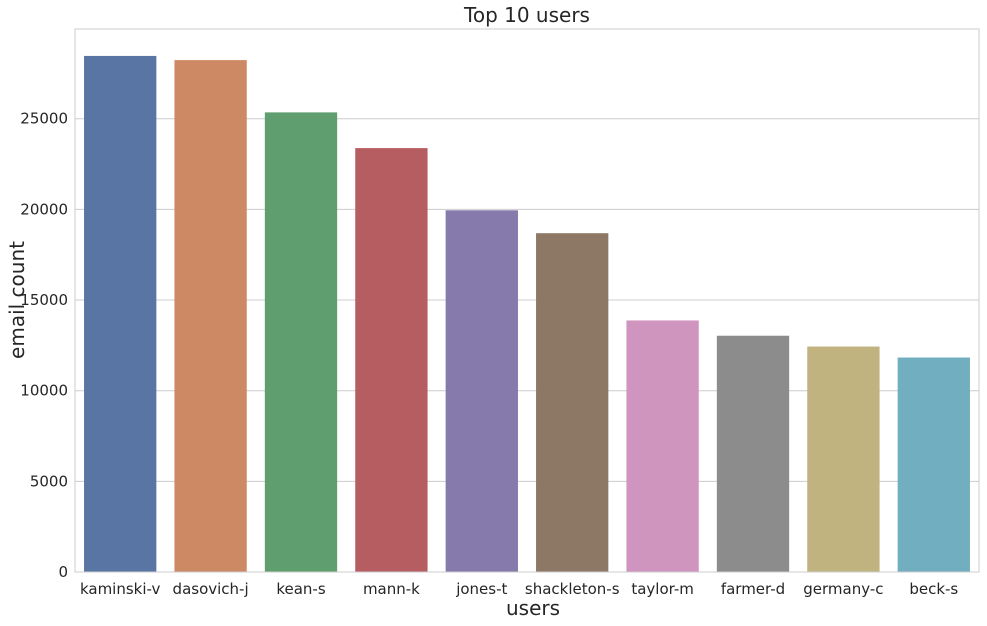 This screenshot has height=626, width=987. What do you see at coordinates (391, 589) in the screenshot?
I see `x-tick-label: mann-k` at bounding box center [391, 589].